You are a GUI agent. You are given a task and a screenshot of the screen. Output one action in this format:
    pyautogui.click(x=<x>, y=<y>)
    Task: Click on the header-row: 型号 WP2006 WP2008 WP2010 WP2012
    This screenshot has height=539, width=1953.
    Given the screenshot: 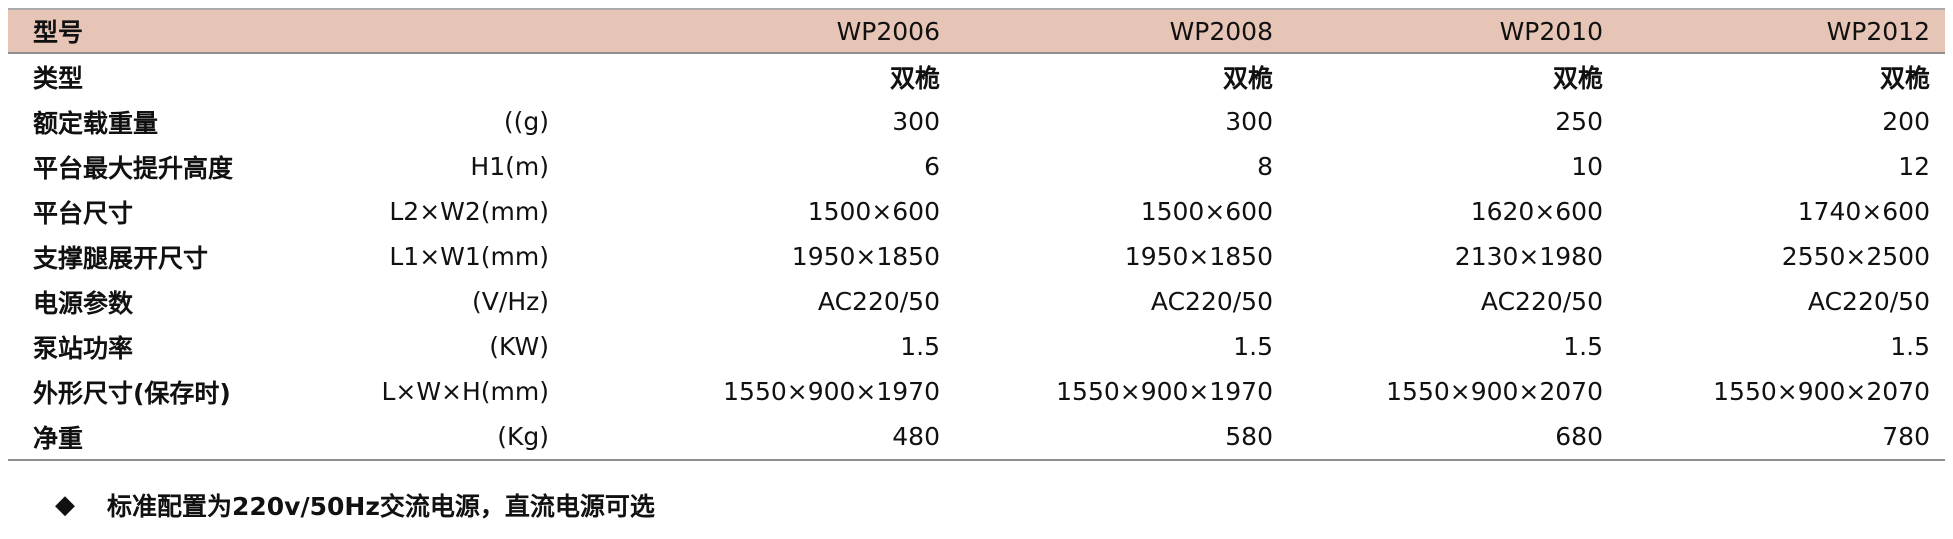 What is the action you would take?
    pyautogui.click(x=976, y=31)
    